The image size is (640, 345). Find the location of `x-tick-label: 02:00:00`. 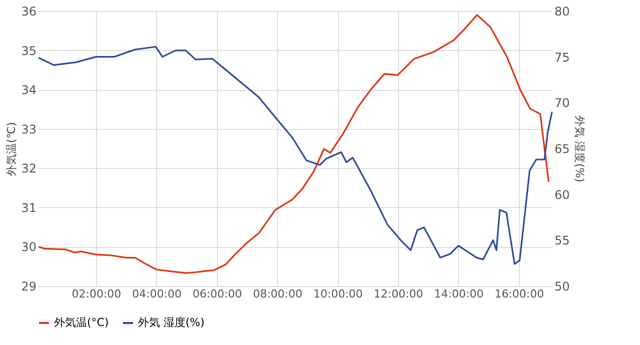

x-tick-label: 02:00:00 is located at coordinates (97, 294).